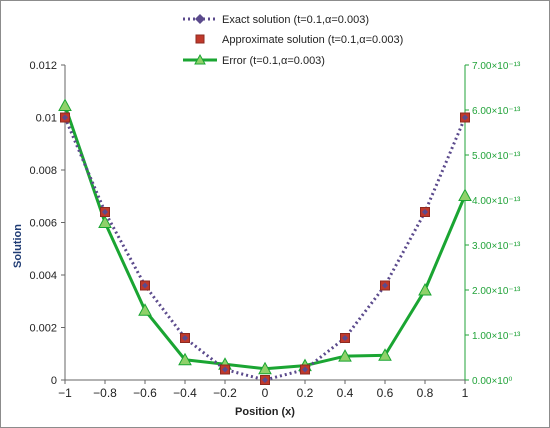  I want to click on legend-exact-label: Exact solution (t=0.1,α=0.003), so click(295, 20).